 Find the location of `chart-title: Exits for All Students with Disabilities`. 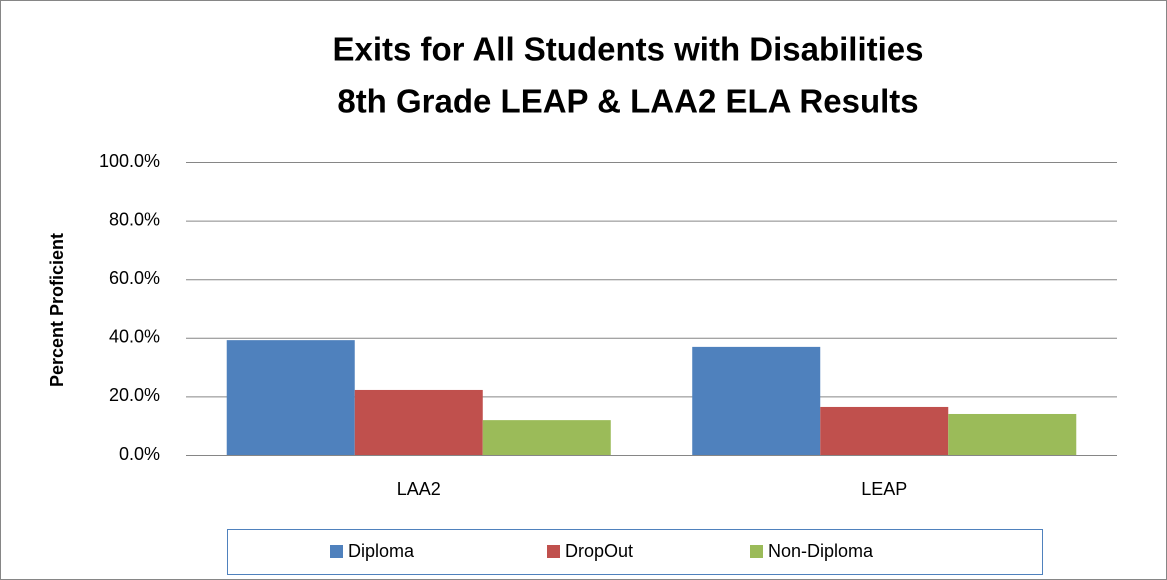

chart-title: Exits for All Students with Disabilities is located at coordinates (627, 49).